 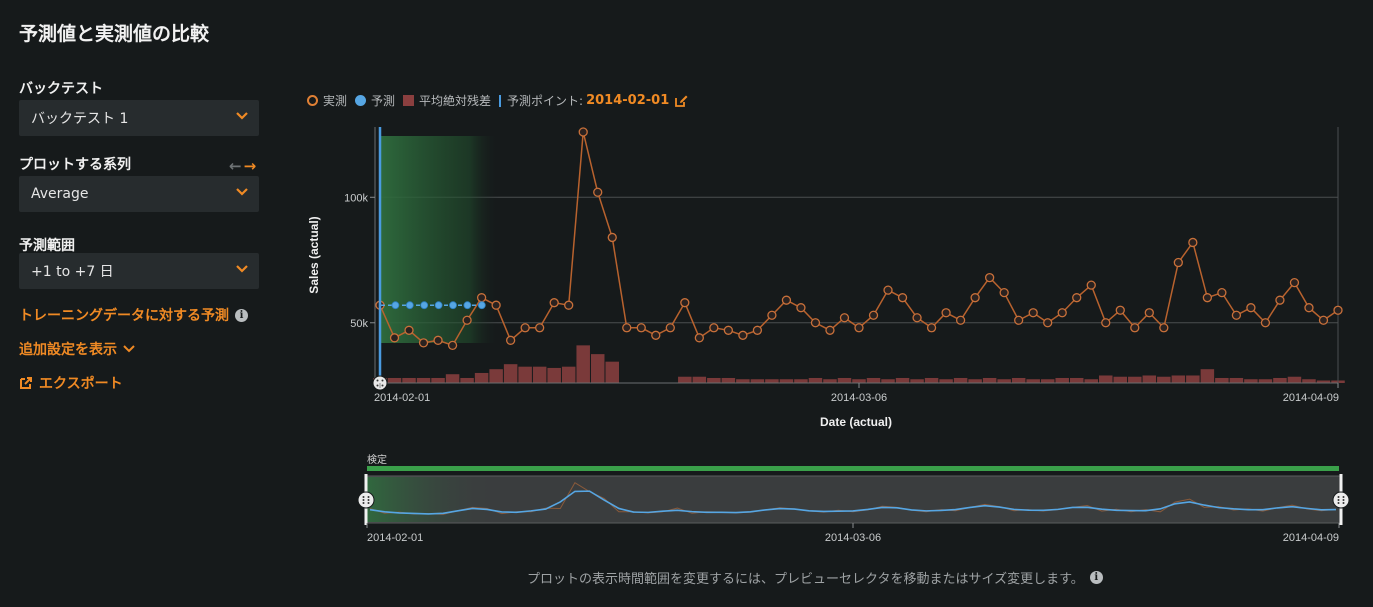 What do you see at coordinates (1341, 500) in the screenshot?
I see `preview-right-handle` at bounding box center [1341, 500].